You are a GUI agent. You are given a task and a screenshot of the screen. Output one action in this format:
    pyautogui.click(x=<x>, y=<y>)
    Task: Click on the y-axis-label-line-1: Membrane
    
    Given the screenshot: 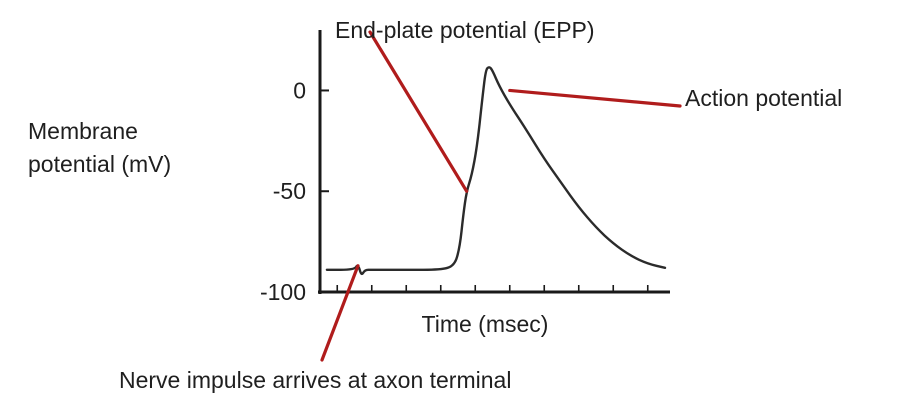 What is the action you would take?
    pyautogui.click(x=83, y=131)
    